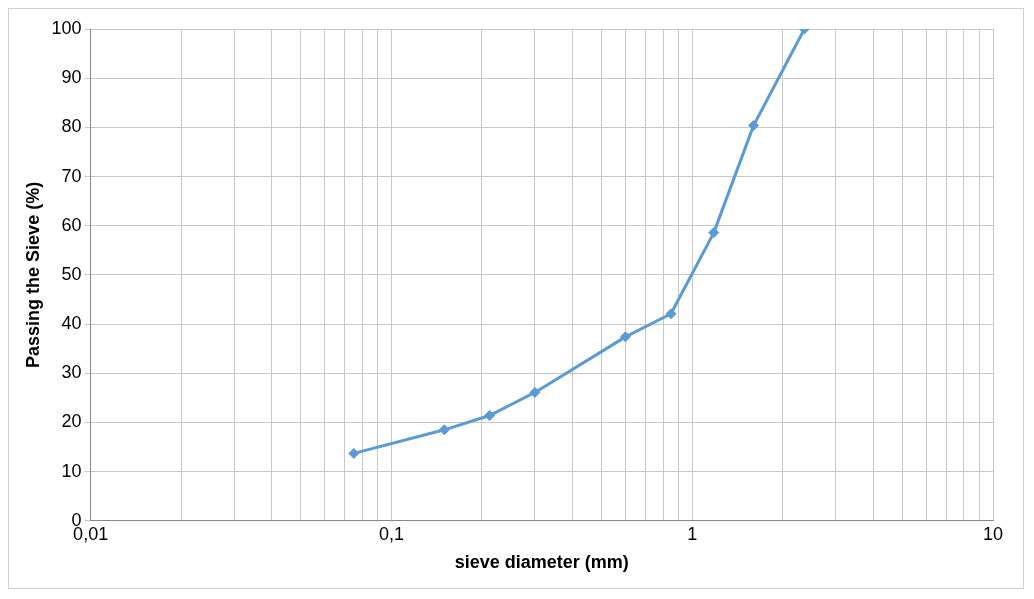 This screenshot has width=1034, height=599. What do you see at coordinates (32, 274) in the screenshot?
I see `y-axis-title: Passing the Sieve (%)` at bounding box center [32, 274].